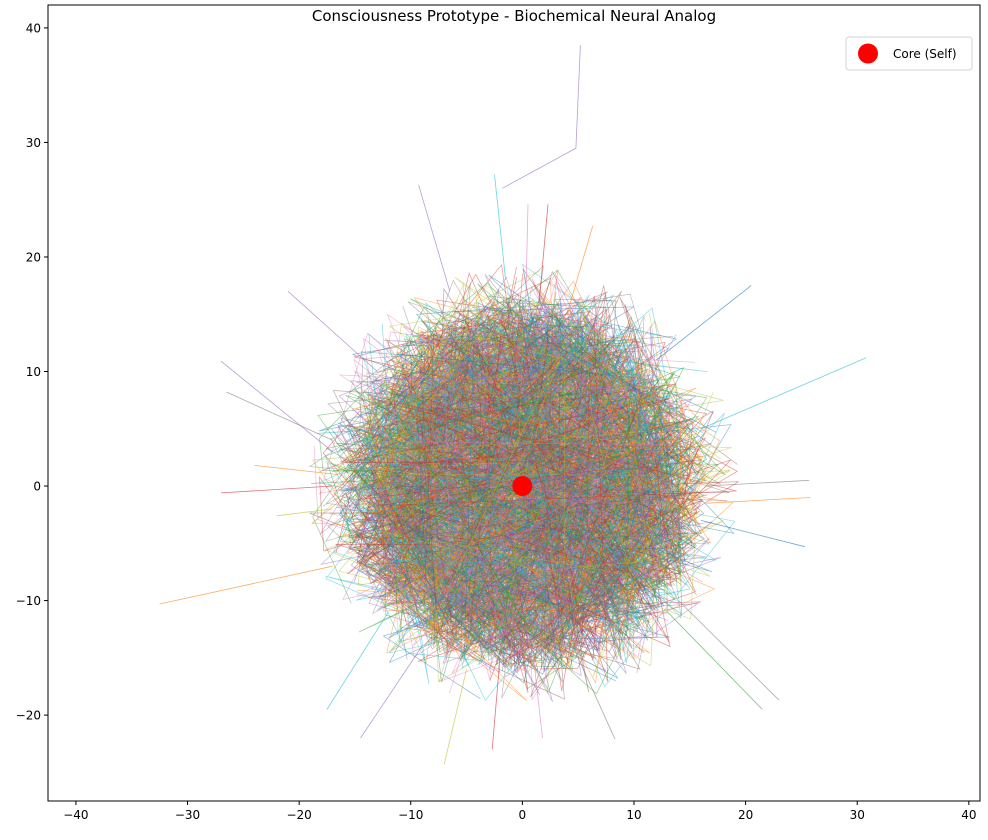 This screenshot has width=988, height=840. What do you see at coordinates (187, 815) in the screenshot?
I see `x-tick-label: −30` at bounding box center [187, 815].